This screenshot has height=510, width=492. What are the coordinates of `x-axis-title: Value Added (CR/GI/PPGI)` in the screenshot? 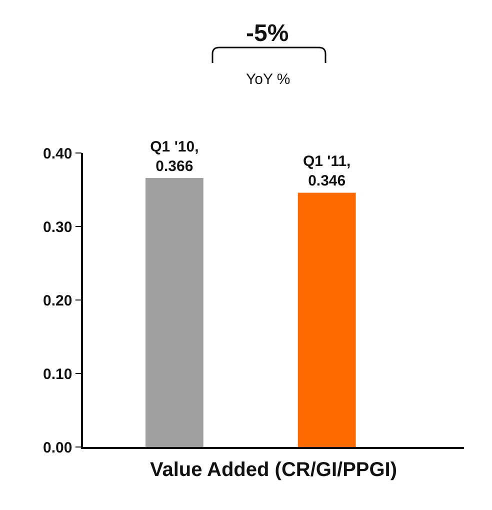 It's located at (274, 469).